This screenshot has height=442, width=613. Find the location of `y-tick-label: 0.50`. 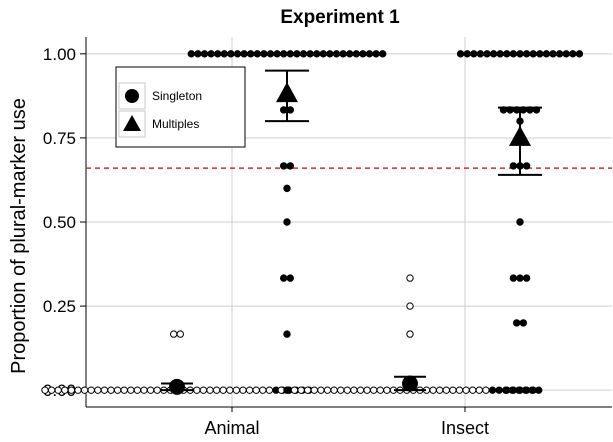

y-tick-label: 0.50 is located at coordinates (59, 222).